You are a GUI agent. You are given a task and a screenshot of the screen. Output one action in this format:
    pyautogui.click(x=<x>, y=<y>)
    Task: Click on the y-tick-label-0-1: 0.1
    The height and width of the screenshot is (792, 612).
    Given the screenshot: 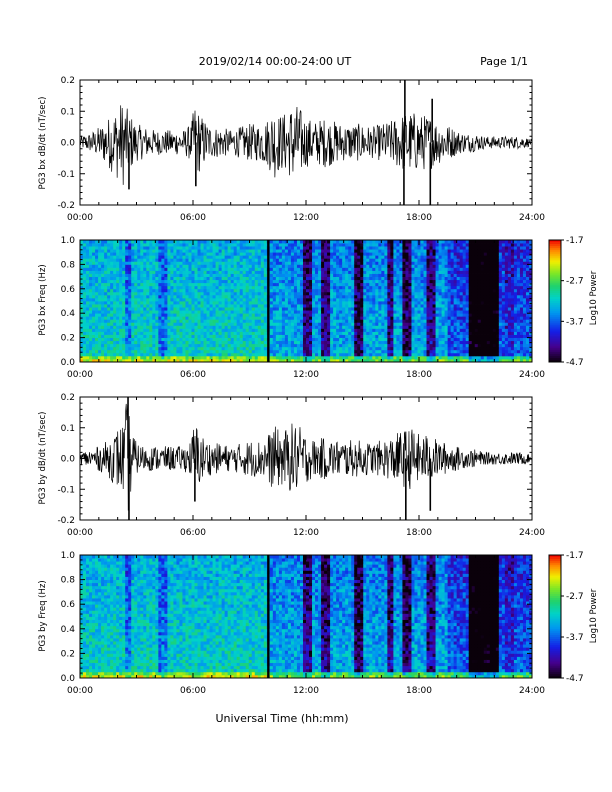 What is the action you would take?
    pyautogui.click(x=68, y=112)
    